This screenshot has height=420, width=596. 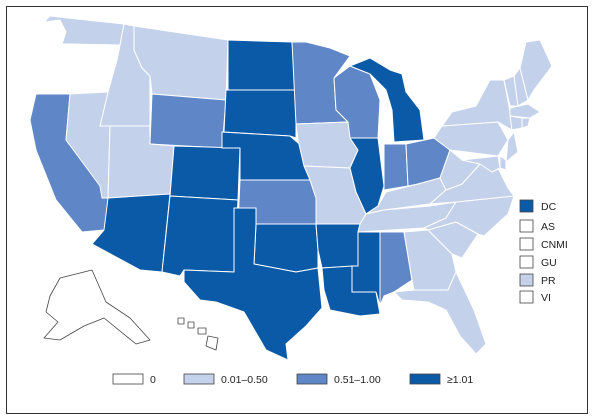 I want to click on territory-label-as: AS, so click(x=548, y=227).